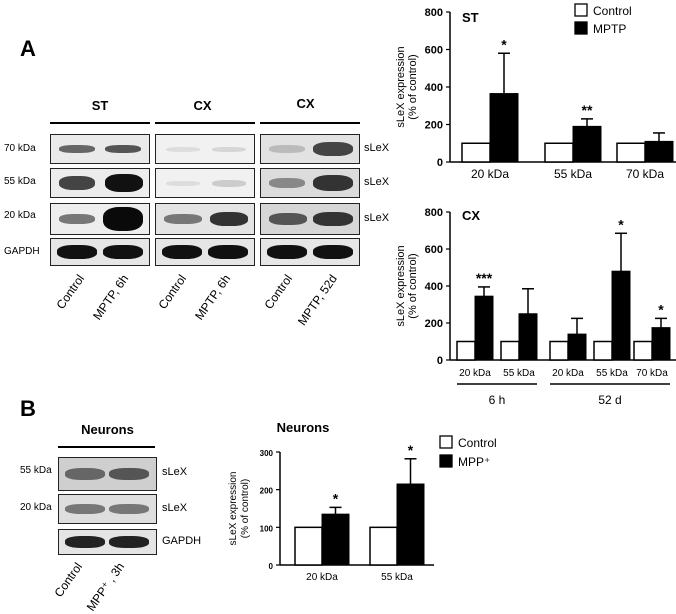 The width and height of the screenshot is (676, 614). What do you see at coordinates (497, 400) in the screenshot?
I see `group-label: 6 h` at bounding box center [497, 400].